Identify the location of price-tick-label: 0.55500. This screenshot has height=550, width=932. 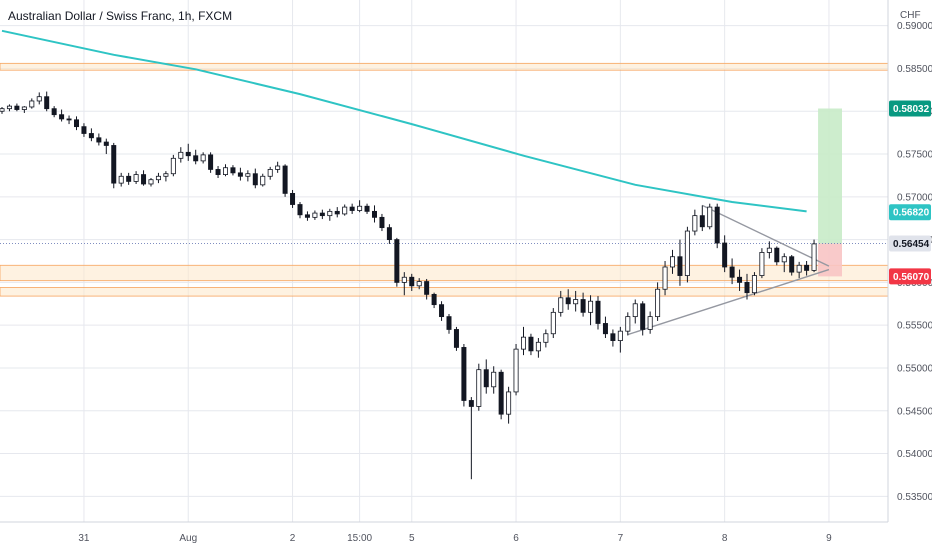
(914, 326).